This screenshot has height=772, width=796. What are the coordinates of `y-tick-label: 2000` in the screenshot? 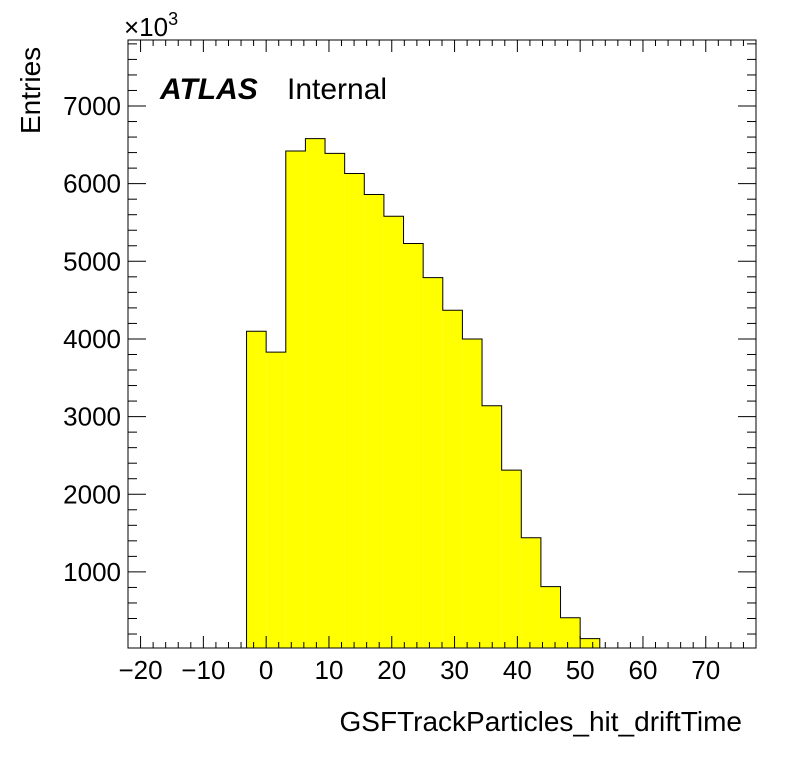 It's located at (92, 494).